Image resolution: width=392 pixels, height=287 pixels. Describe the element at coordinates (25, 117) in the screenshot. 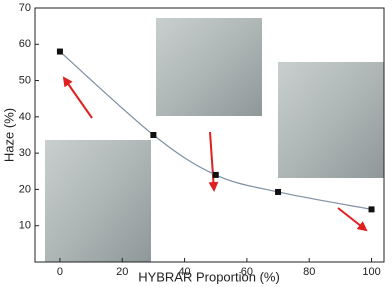

I see `y-tick-label: 40` at that location.